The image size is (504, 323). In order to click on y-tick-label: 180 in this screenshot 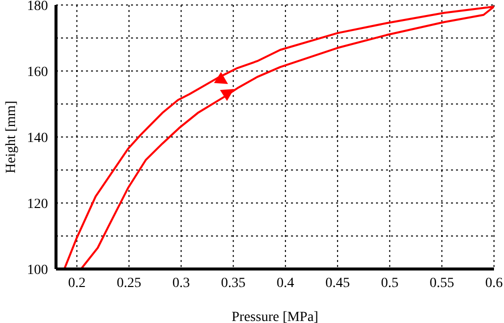, I will do `click(37, 7)`.